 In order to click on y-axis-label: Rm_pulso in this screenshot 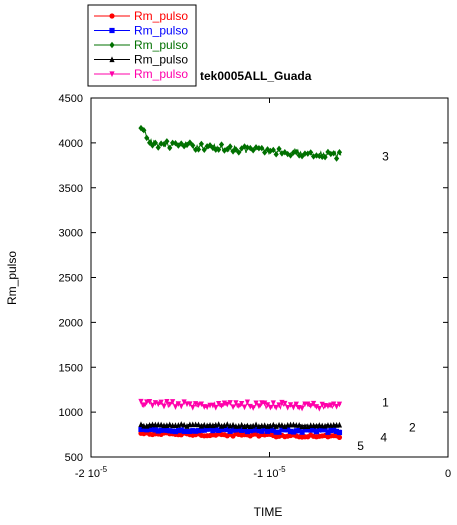, I will do `click(12, 278)`.